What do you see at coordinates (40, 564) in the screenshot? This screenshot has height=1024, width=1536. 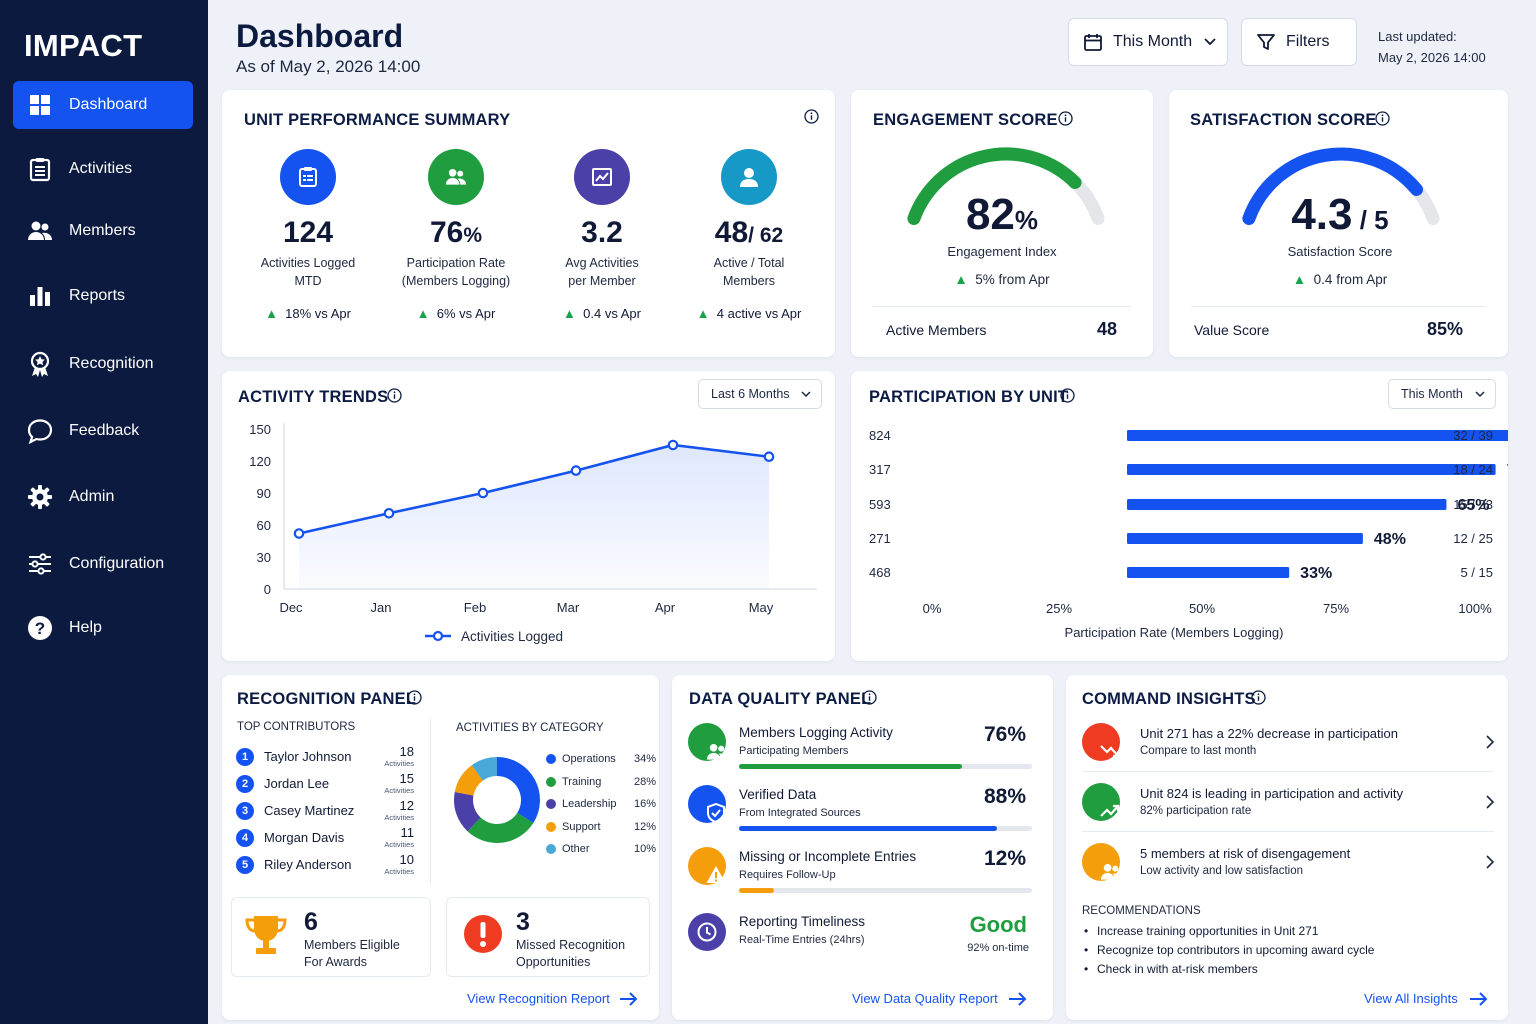 I see `sliders-icon` at bounding box center [40, 564].